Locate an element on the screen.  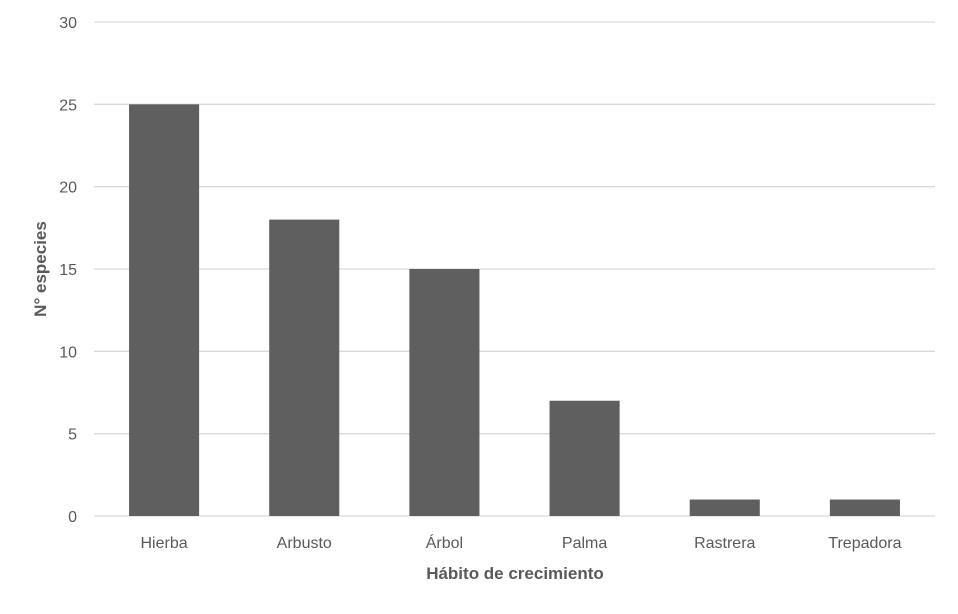
x-tick-label: Arbusto is located at coordinates (304, 543).